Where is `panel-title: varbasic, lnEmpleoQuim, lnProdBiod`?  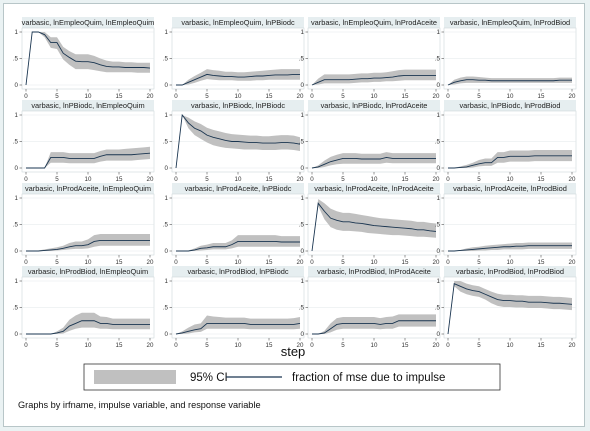 panel-title: varbasic, lnEmpleoQuim, lnProdBiod is located at coordinates (510, 22).